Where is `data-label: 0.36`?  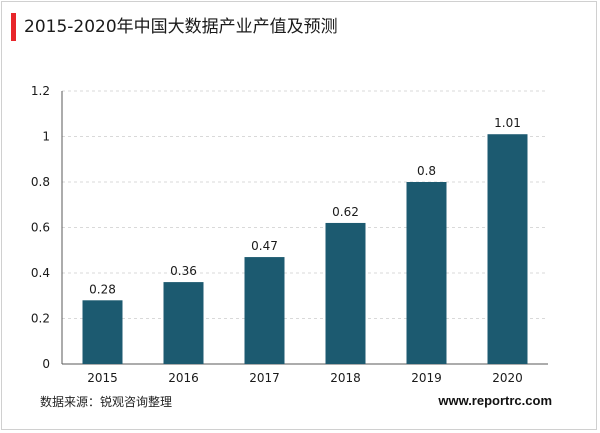
data-label: 0.36 is located at coordinates (183, 271).